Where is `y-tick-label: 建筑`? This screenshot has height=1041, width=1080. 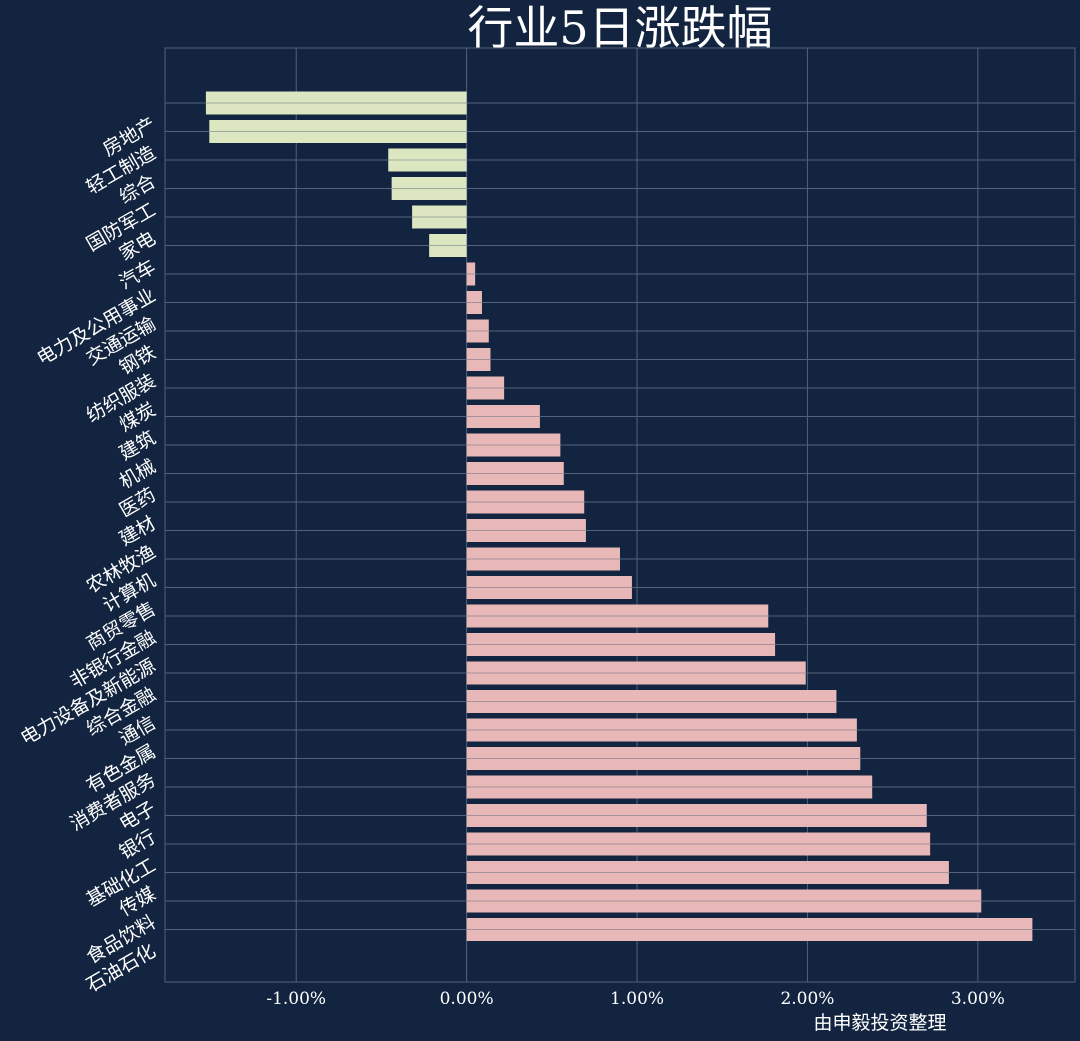 y-tick-label: 建筑 is located at coordinates (138, 446).